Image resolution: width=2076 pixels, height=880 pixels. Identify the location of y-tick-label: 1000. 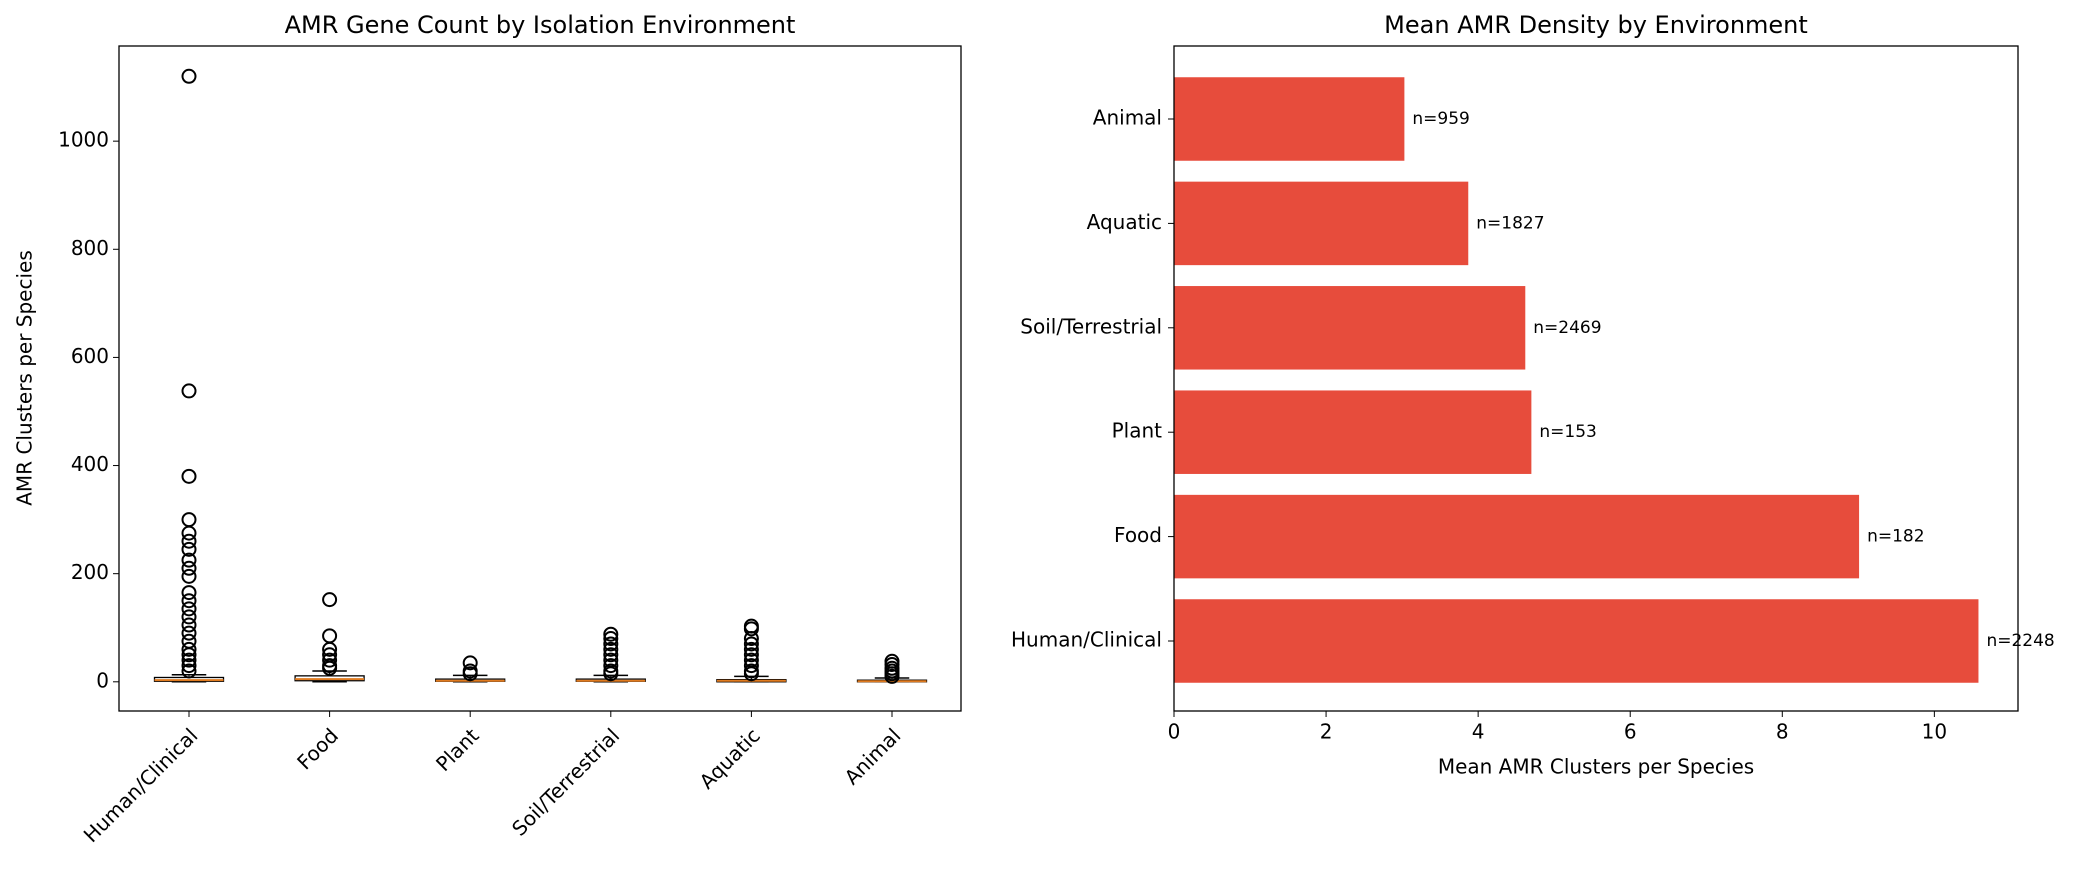
(83, 140).